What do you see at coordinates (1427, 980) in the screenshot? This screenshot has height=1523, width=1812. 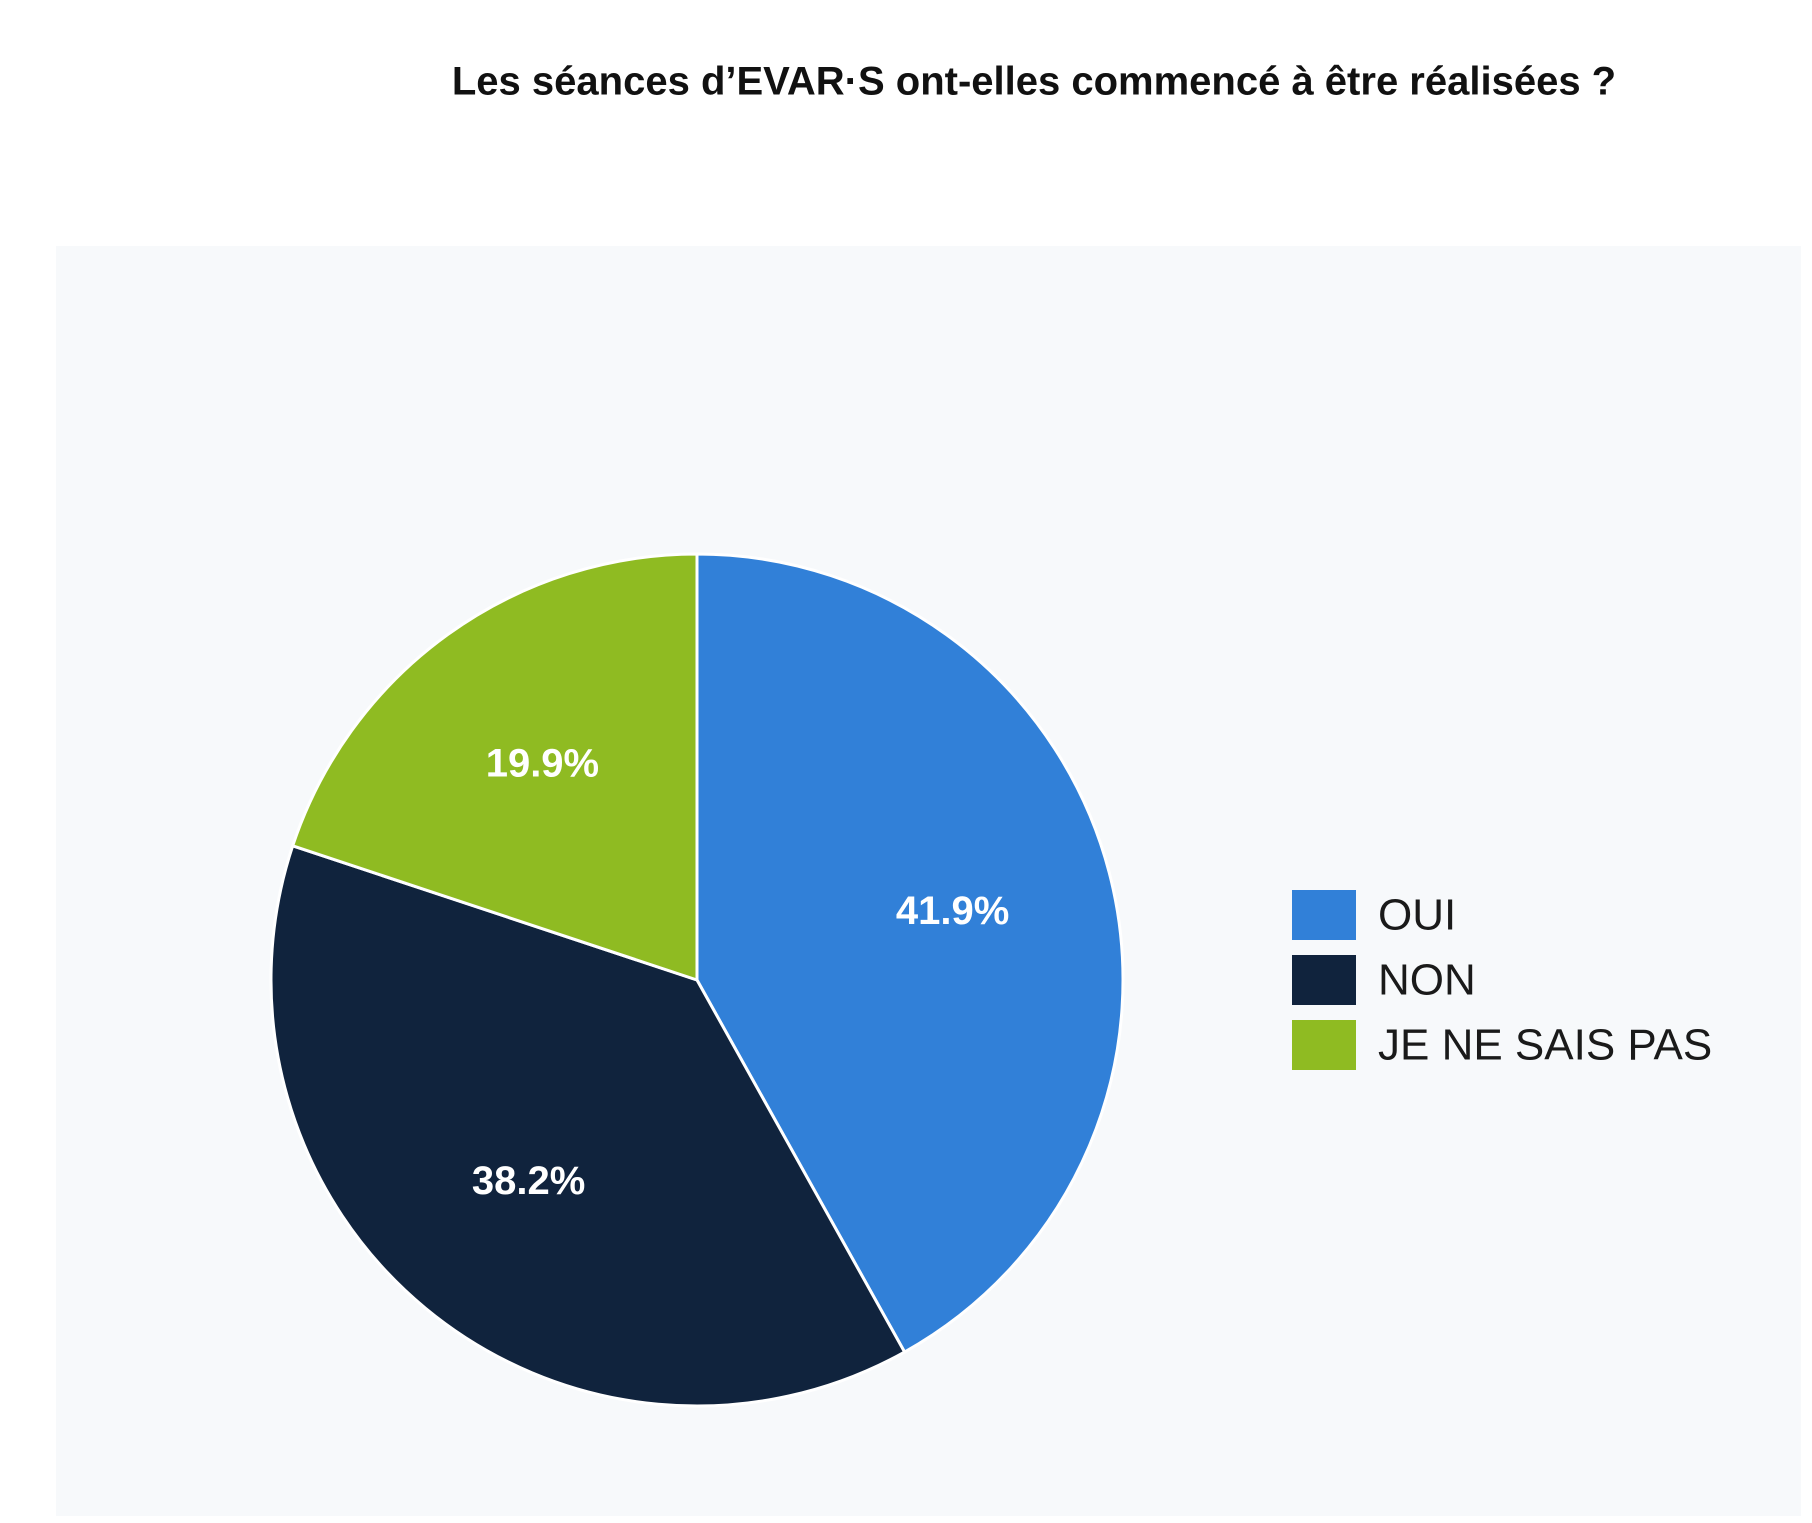 I see `legend-label: NON` at bounding box center [1427, 980].